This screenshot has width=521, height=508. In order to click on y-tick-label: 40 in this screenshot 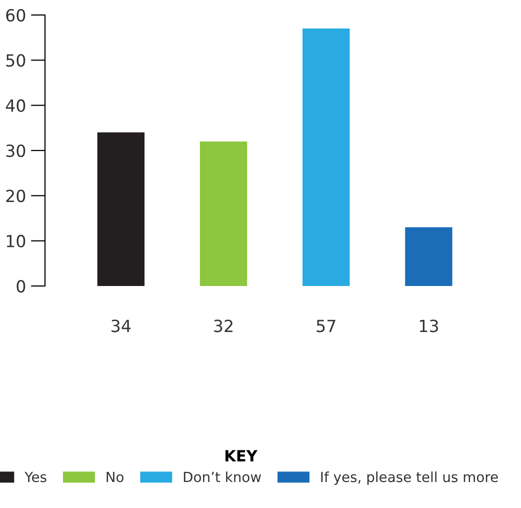, I will do `click(16, 105)`.